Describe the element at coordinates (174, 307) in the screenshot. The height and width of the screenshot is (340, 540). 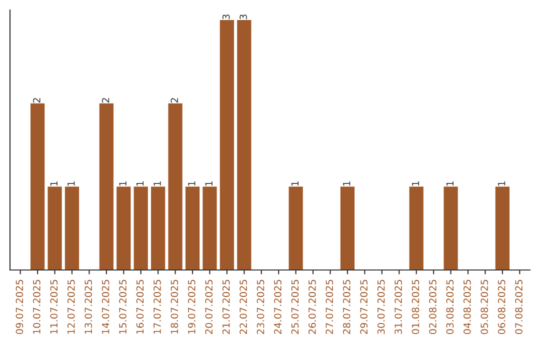
I see `x-tick-label: 18.07.2025` at that location.